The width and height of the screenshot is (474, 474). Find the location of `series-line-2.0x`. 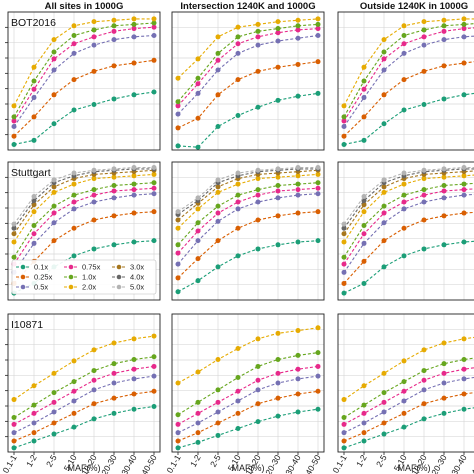

series-line-2.0x is located at coordinates (408, 208).